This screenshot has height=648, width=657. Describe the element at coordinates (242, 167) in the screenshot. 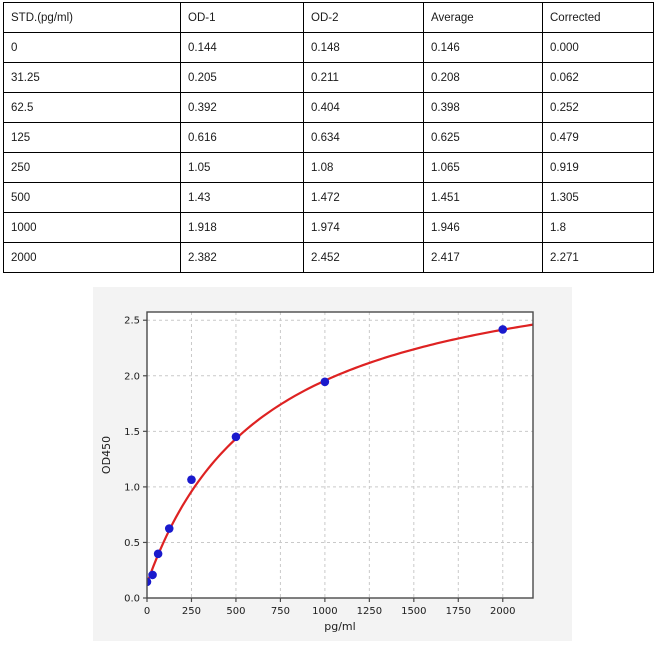

I see `table-cell: 1.05` at that location.